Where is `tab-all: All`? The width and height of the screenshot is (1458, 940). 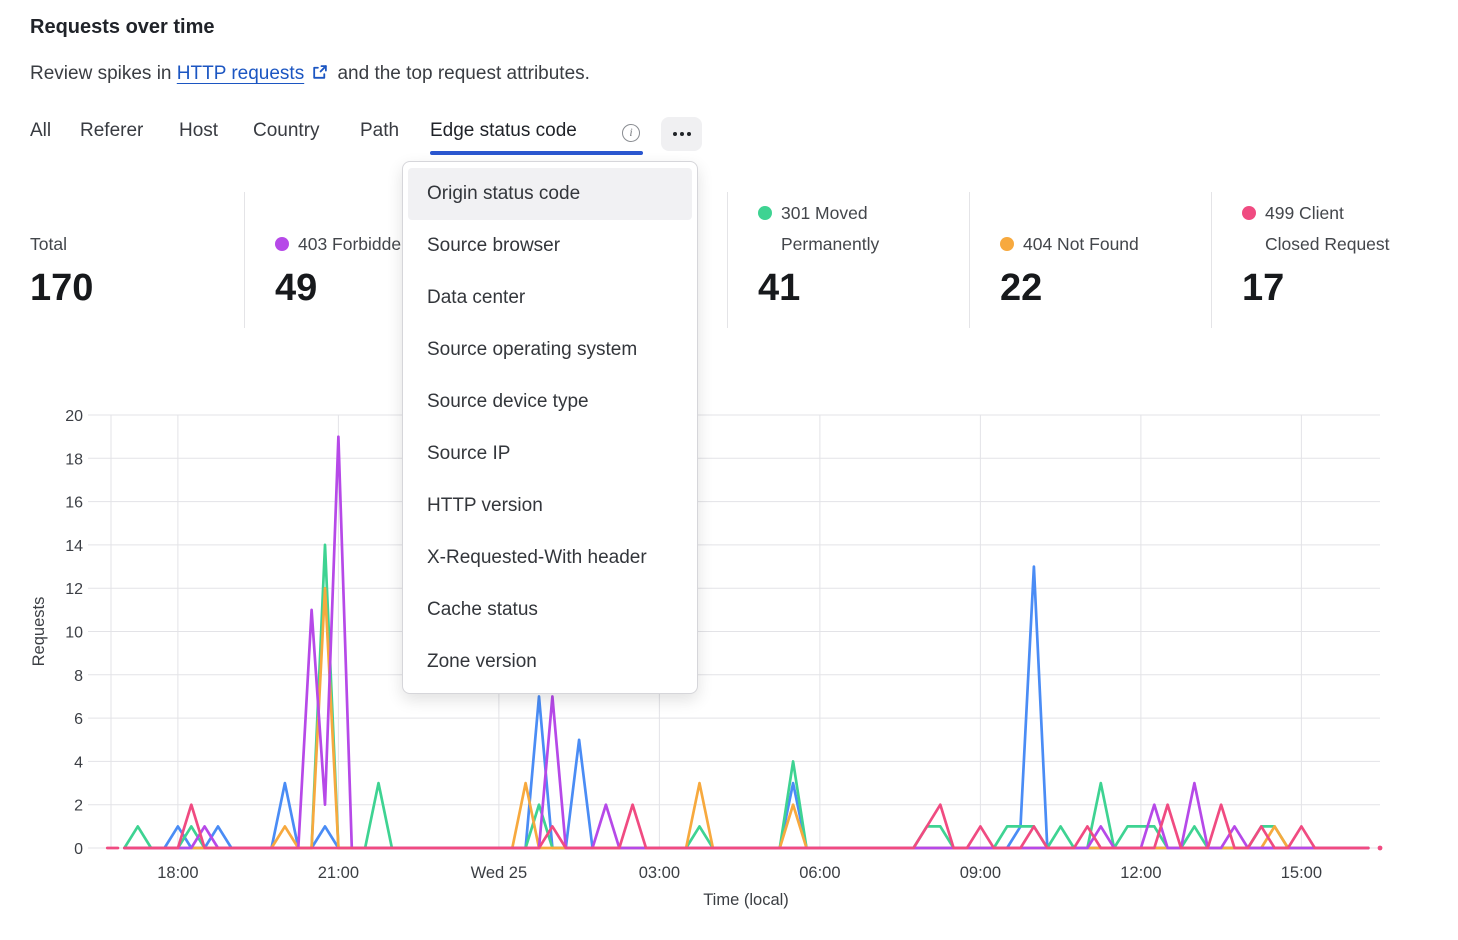 tab-all: All is located at coordinates (41, 130).